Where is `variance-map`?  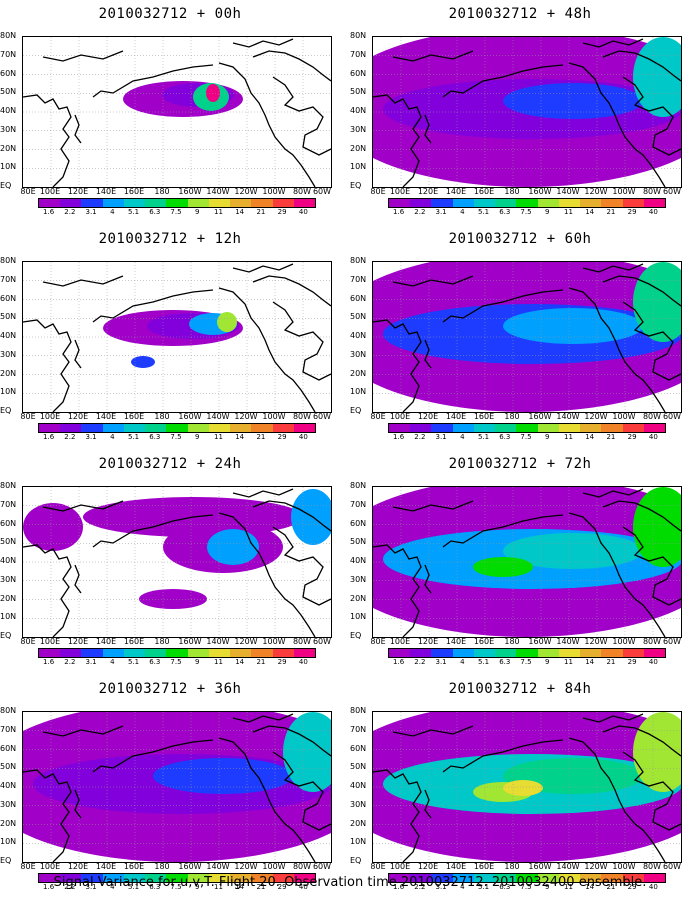 variance-map is located at coordinates (177, 337).